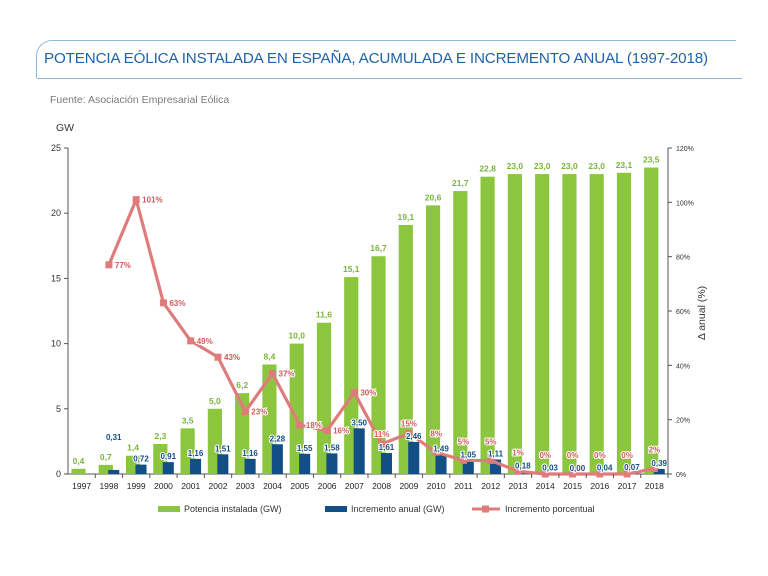 This screenshot has height=576, width=768. Describe the element at coordinates (409, 423) in the screenshot. I see `label-percent-2009: 15%` at that location.